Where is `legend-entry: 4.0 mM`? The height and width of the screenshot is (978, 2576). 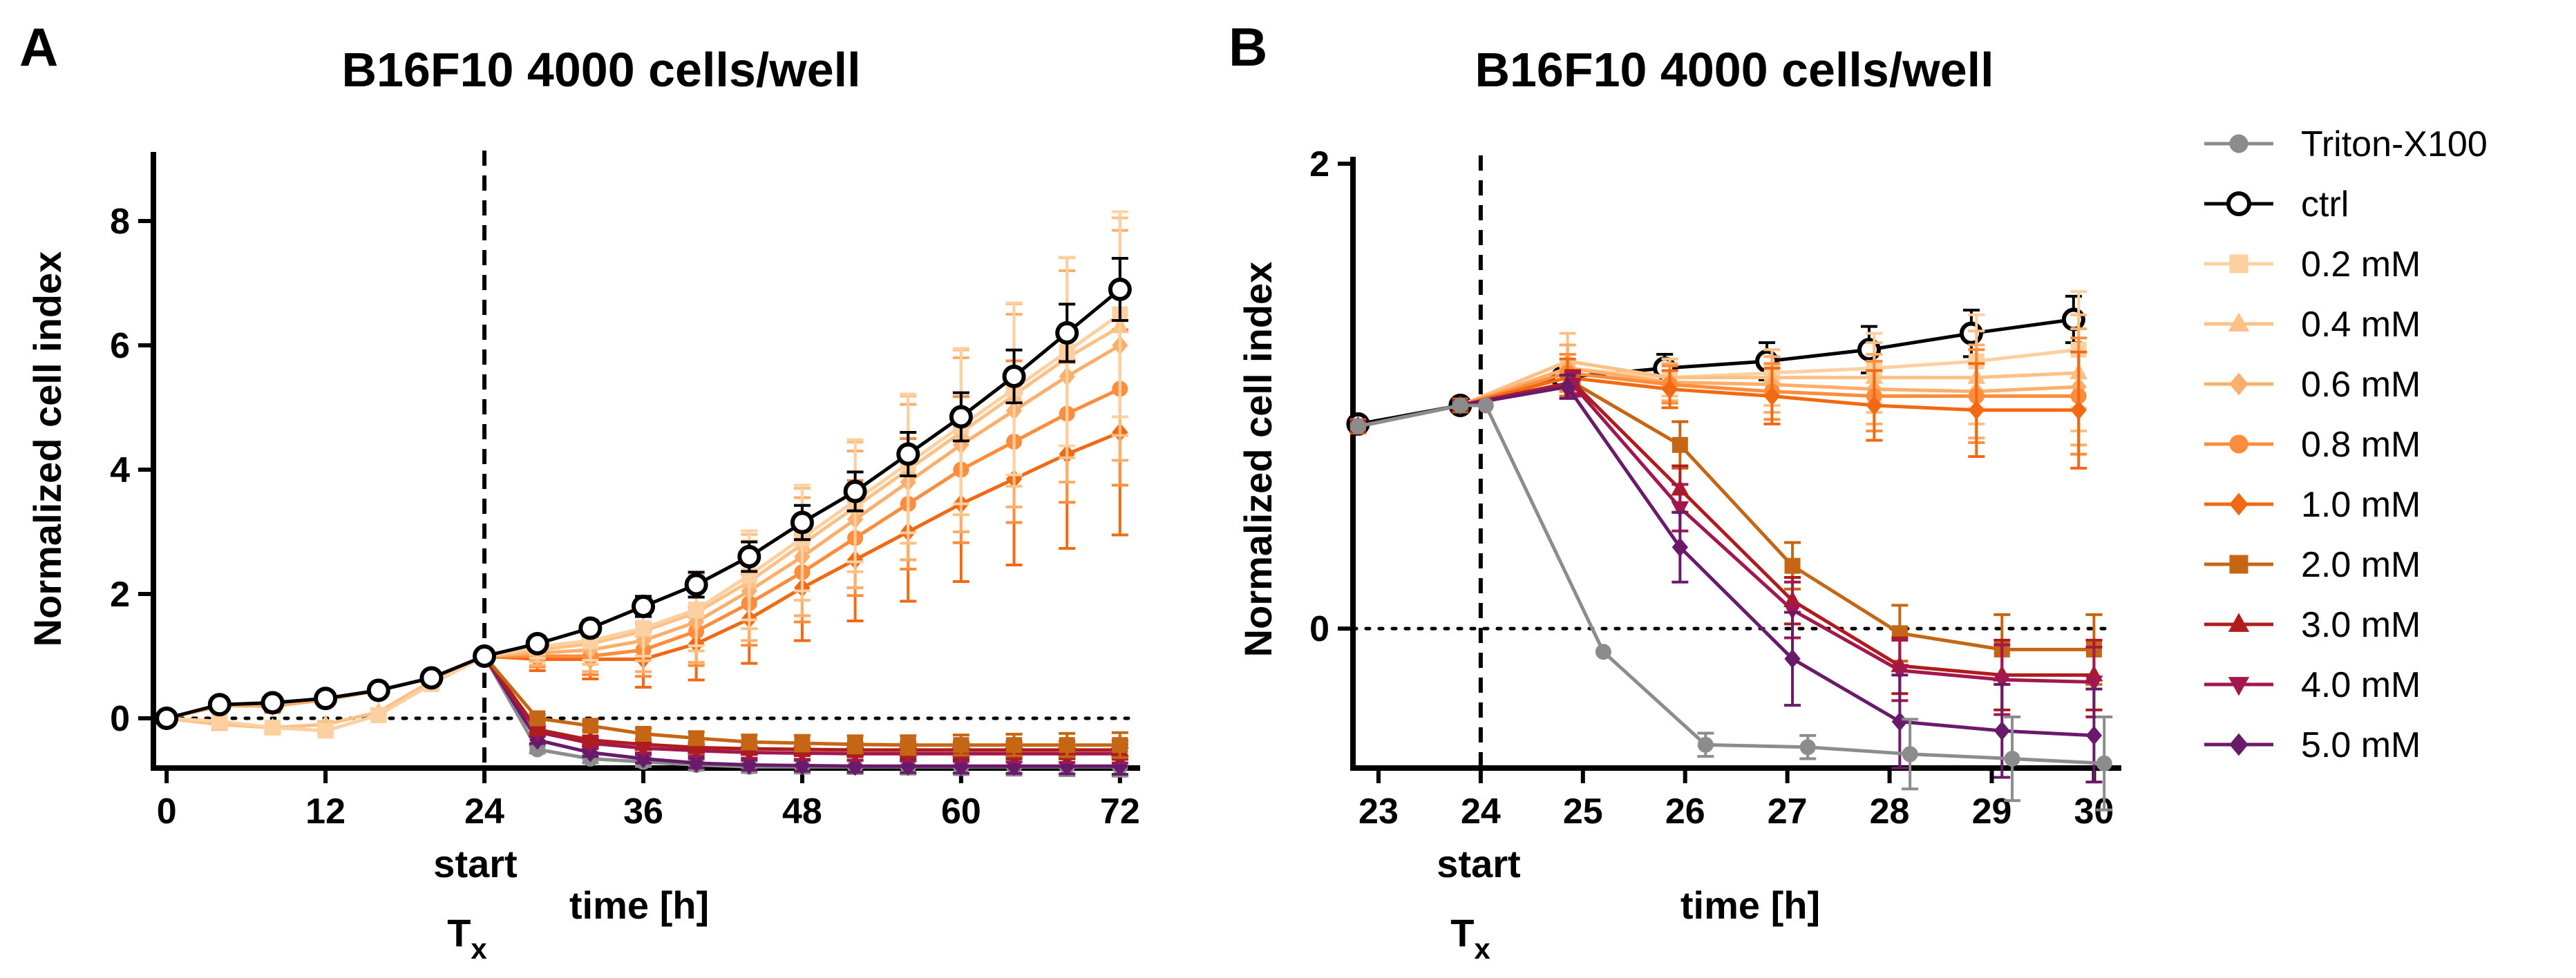 legend-entry: 4.0 mM is located at coordinates (2312, 685).